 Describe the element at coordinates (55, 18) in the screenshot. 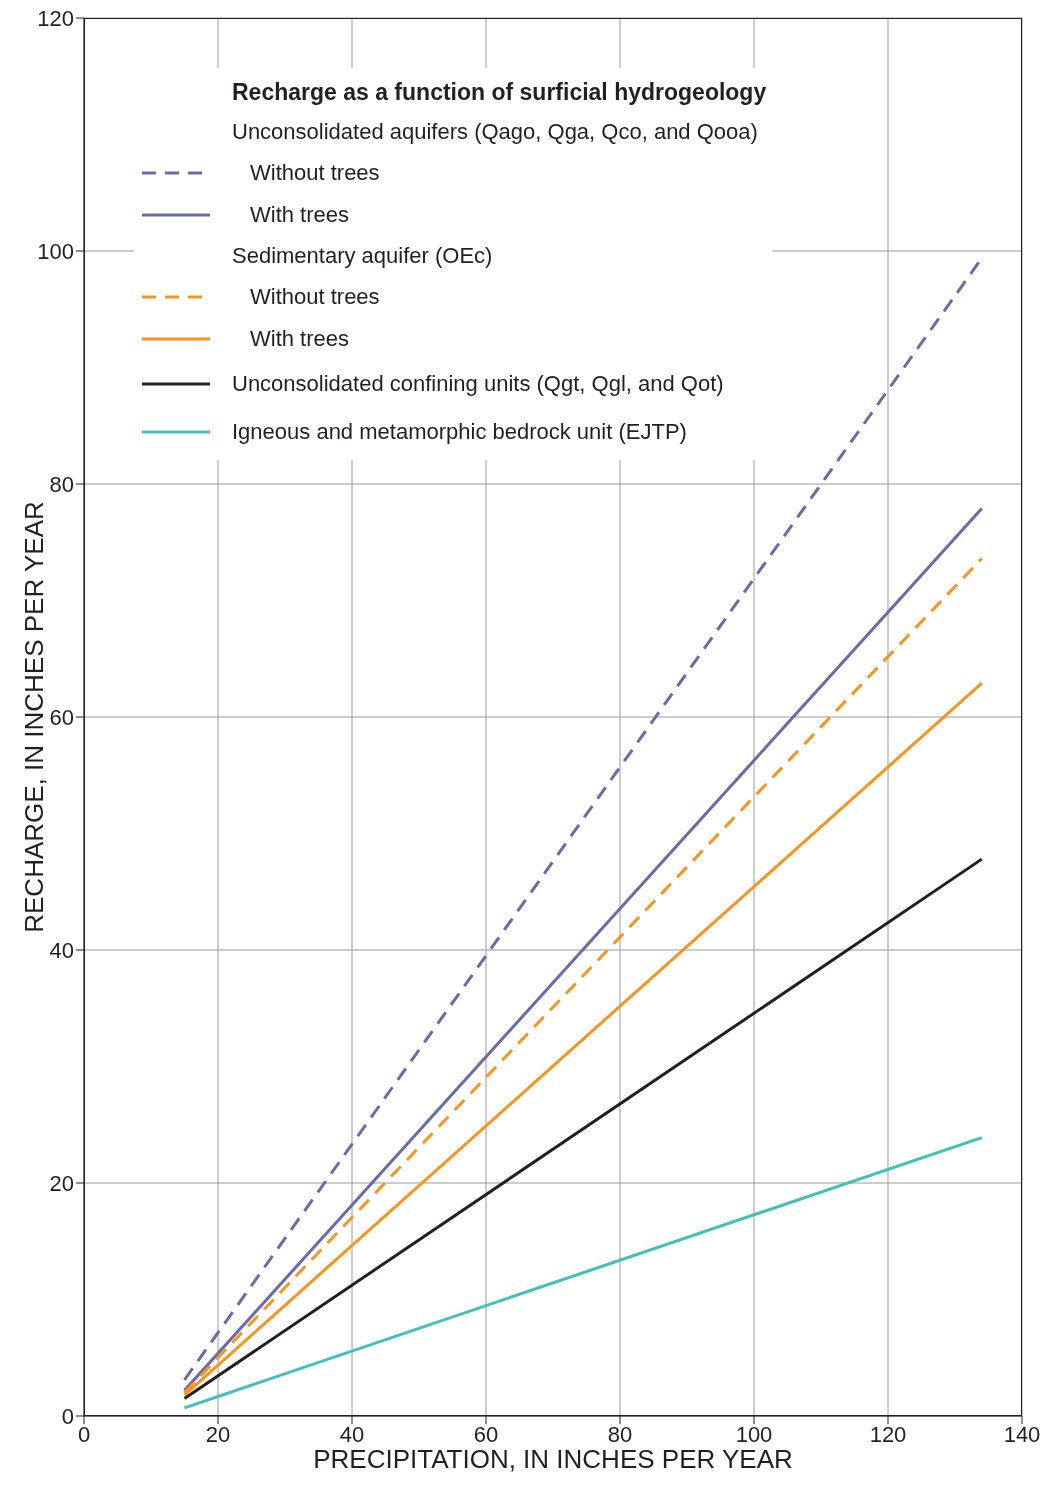

I see `y-tick-label: 120` at that location.